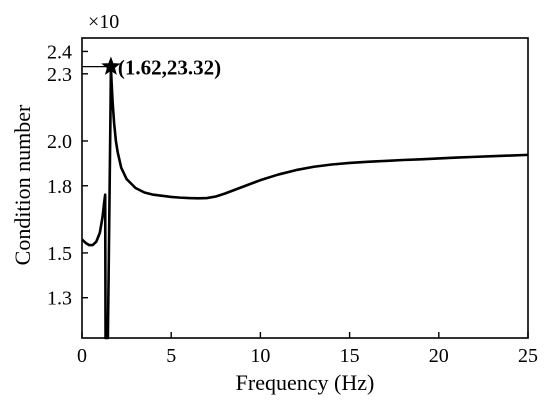 The width and height of the screenshot is (550, 406). What do you see at coordinates (59, 187) in the screenshot?
I see `y-tick-label: 1.8` at bounding box center [59, 187].